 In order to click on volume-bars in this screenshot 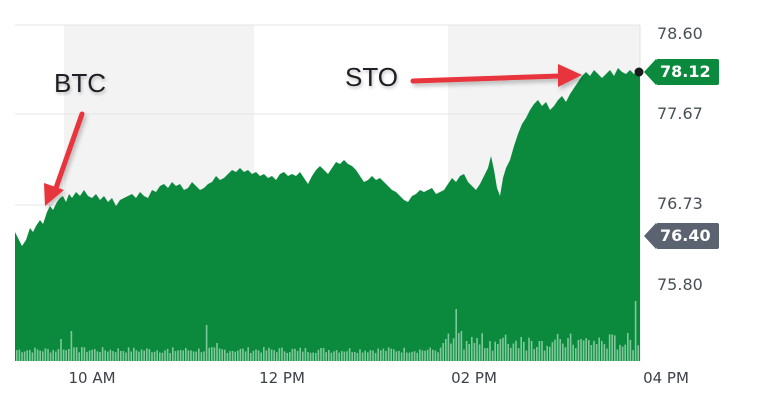, I will do `click(327, 331)`.